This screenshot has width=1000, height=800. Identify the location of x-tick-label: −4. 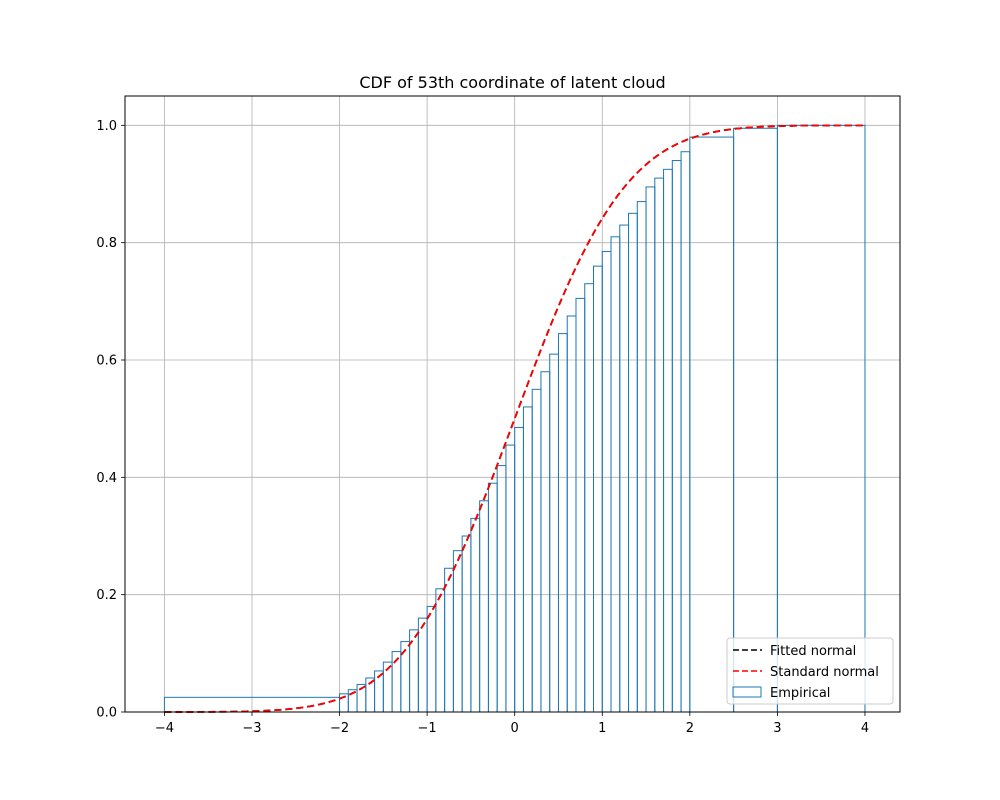
(164, 728).